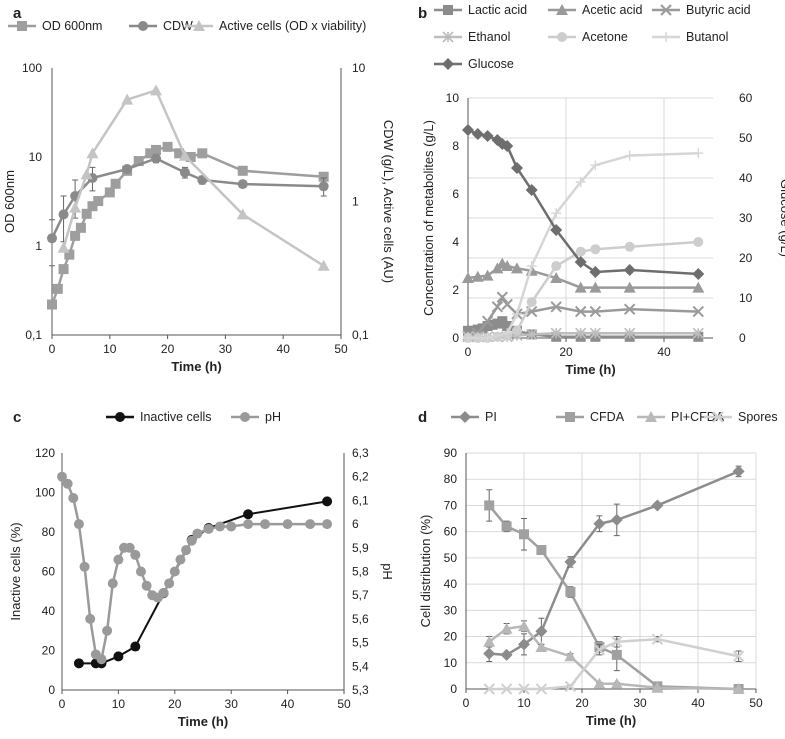  What do you see at coordinates (355, 524) in the screenshot?
I see `y2-tick-label: 6` at bounding box center [355, 524].